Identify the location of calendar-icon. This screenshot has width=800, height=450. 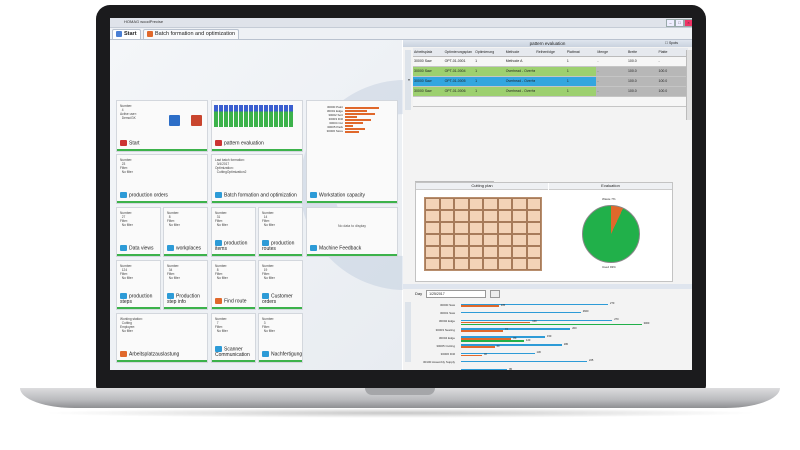
(495, 294).